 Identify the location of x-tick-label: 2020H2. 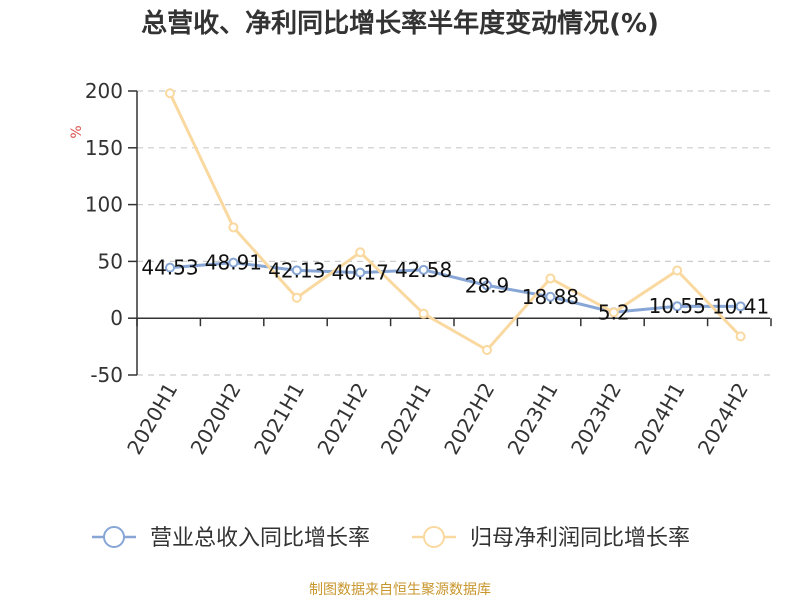
(216, 419).